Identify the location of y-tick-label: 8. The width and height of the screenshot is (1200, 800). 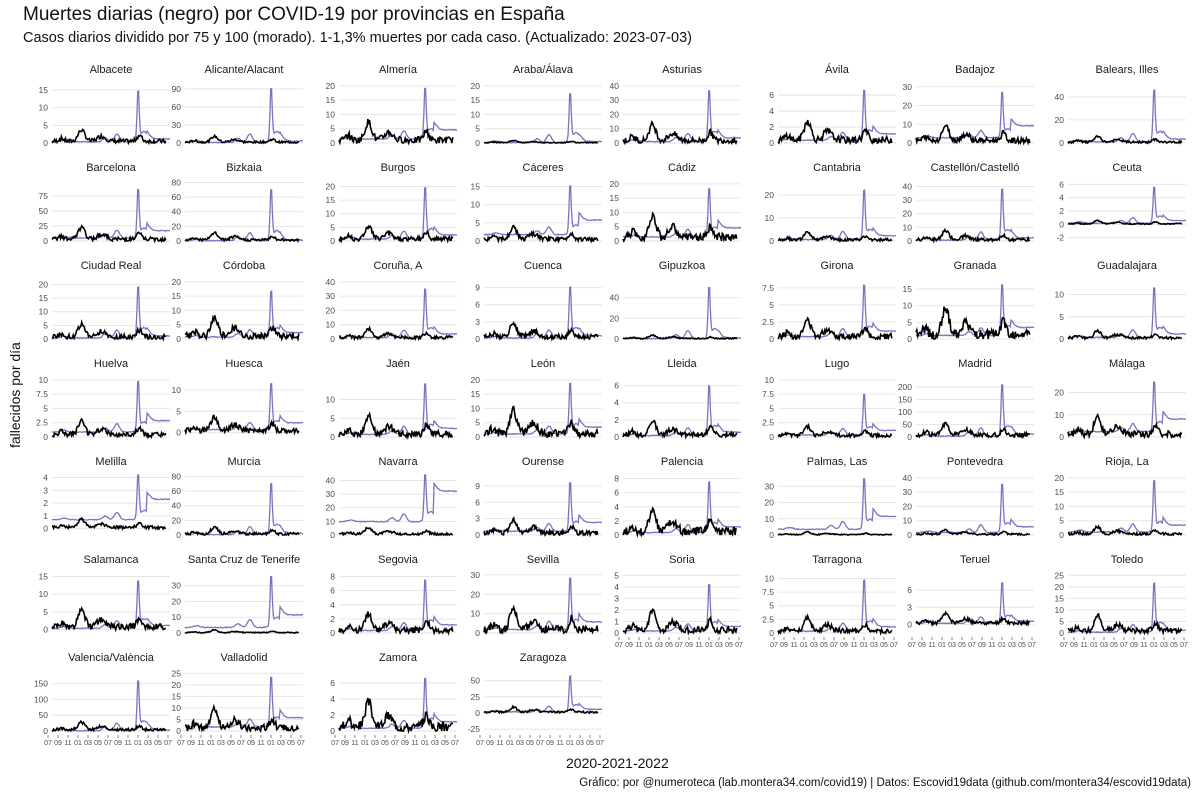
(332, 577).